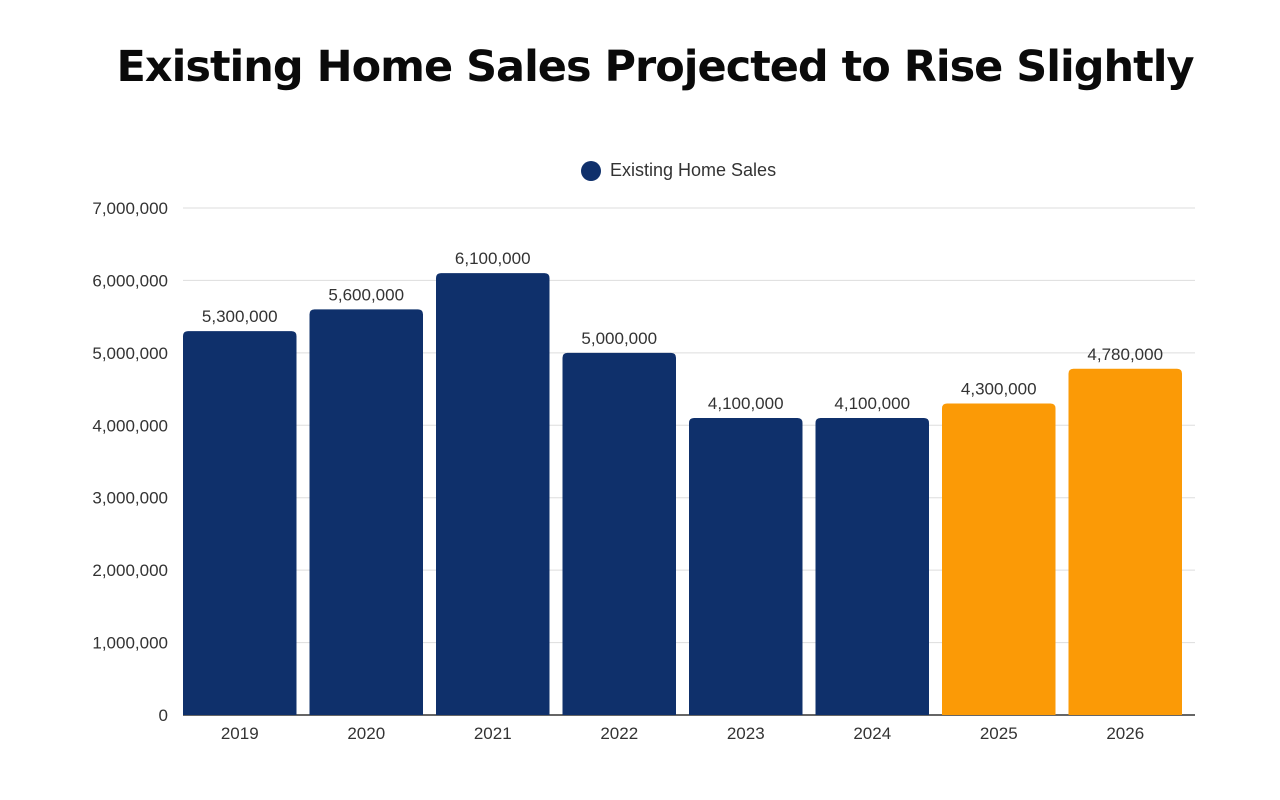 Image resolution: width=1280 pixels, height=800 pixels. Describe the element at coordinates (493, 733) in the screenshot. I see `x-tick-label-2021: 2021` at that location.